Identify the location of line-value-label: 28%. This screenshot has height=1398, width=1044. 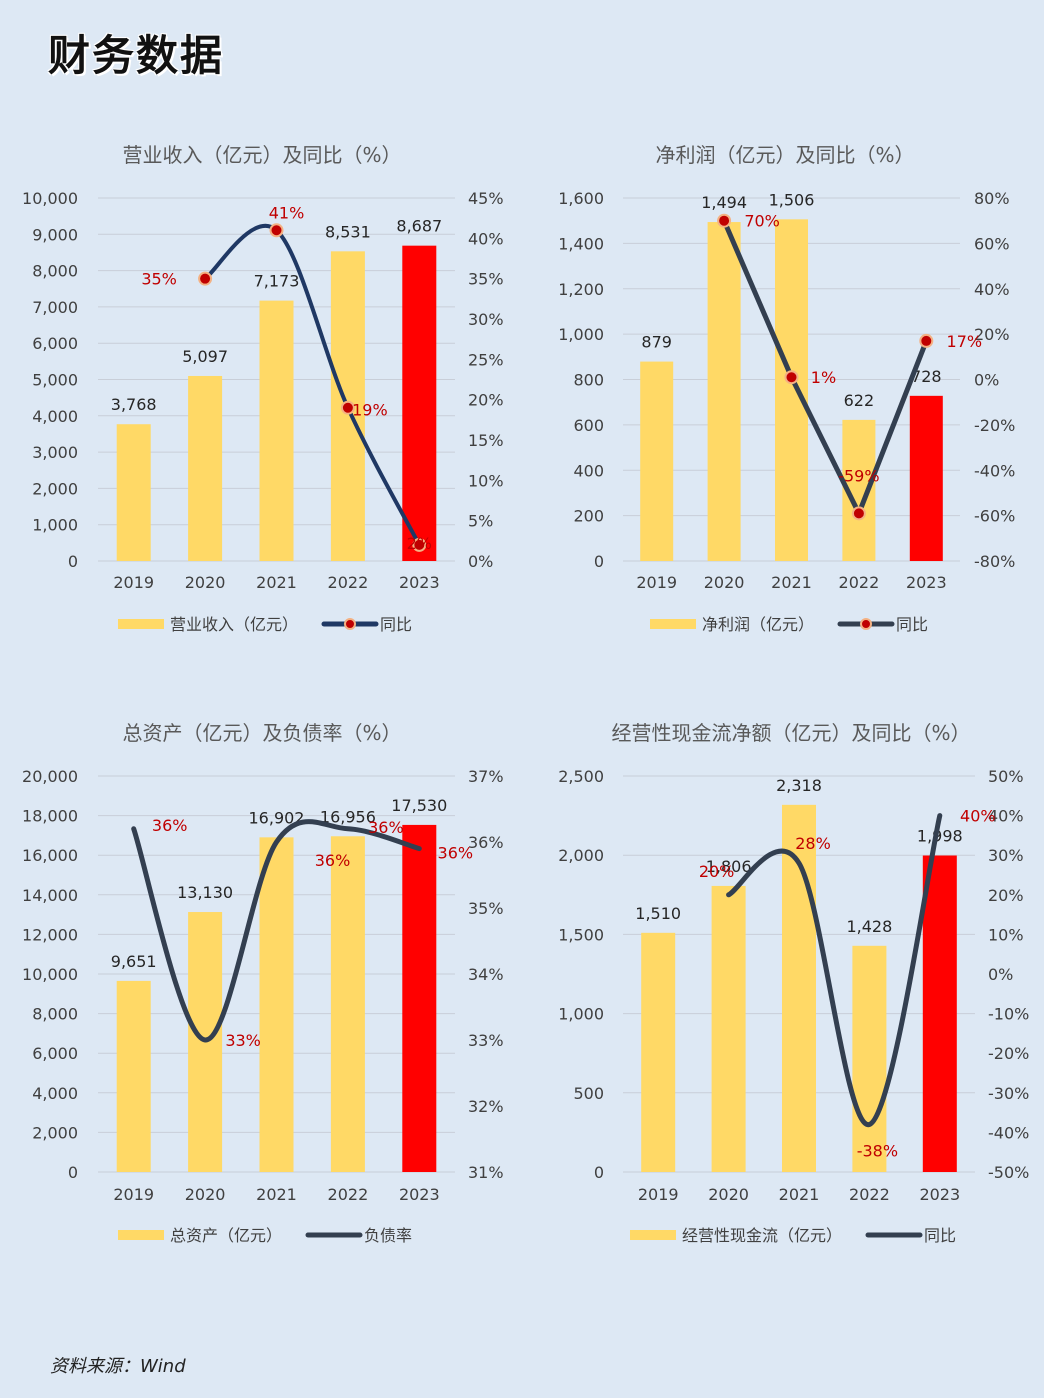
(813, 843).